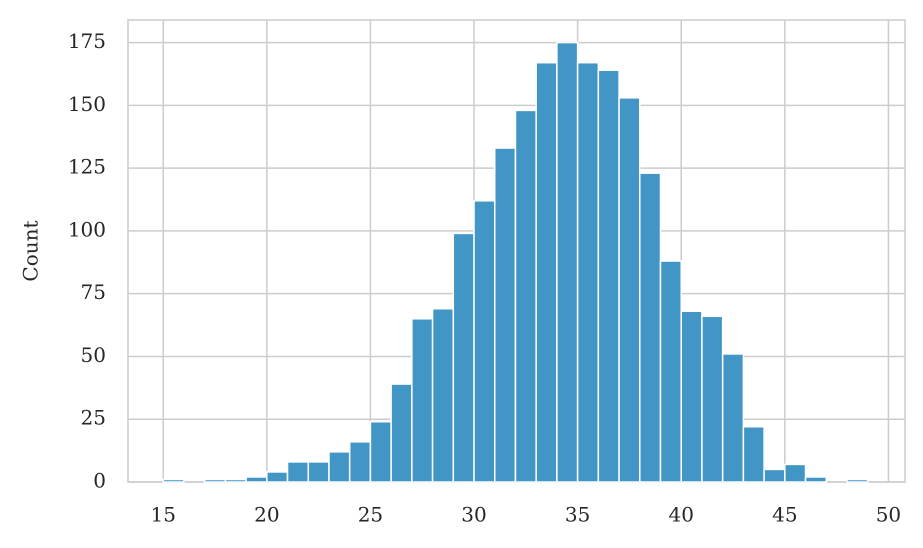  What do you see at coordinates (93, 292) in the screenshot?
I see `y-tick-label: 75` at bounding box center [93, 292].